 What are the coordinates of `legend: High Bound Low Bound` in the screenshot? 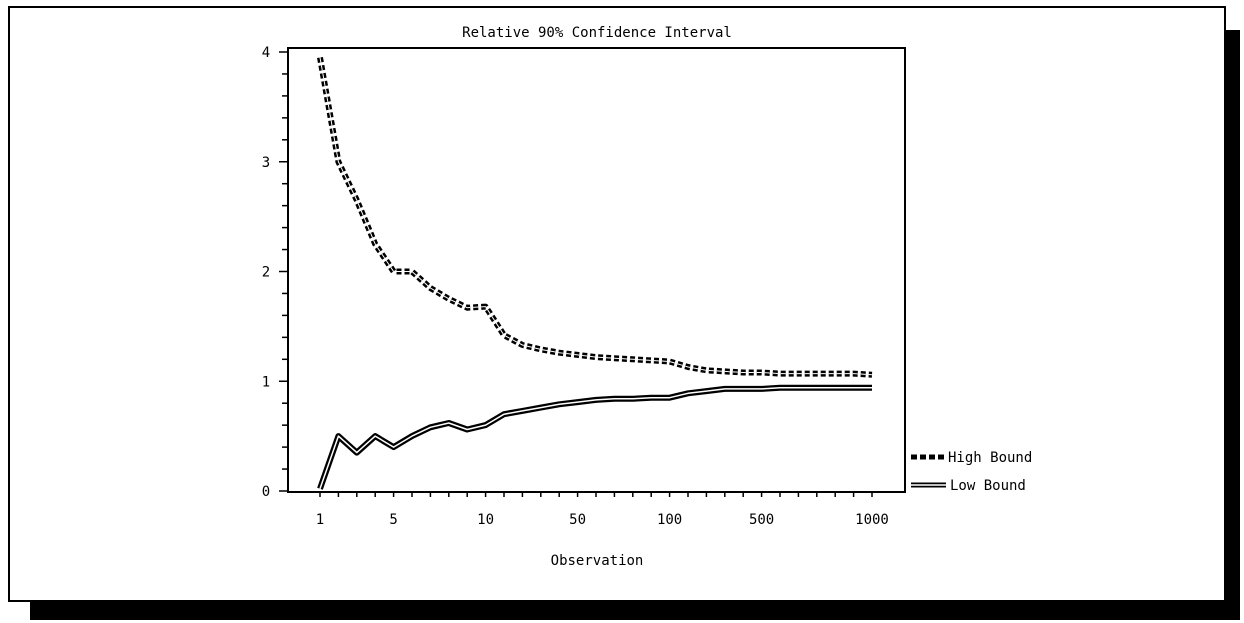 It's located at (971, 472).